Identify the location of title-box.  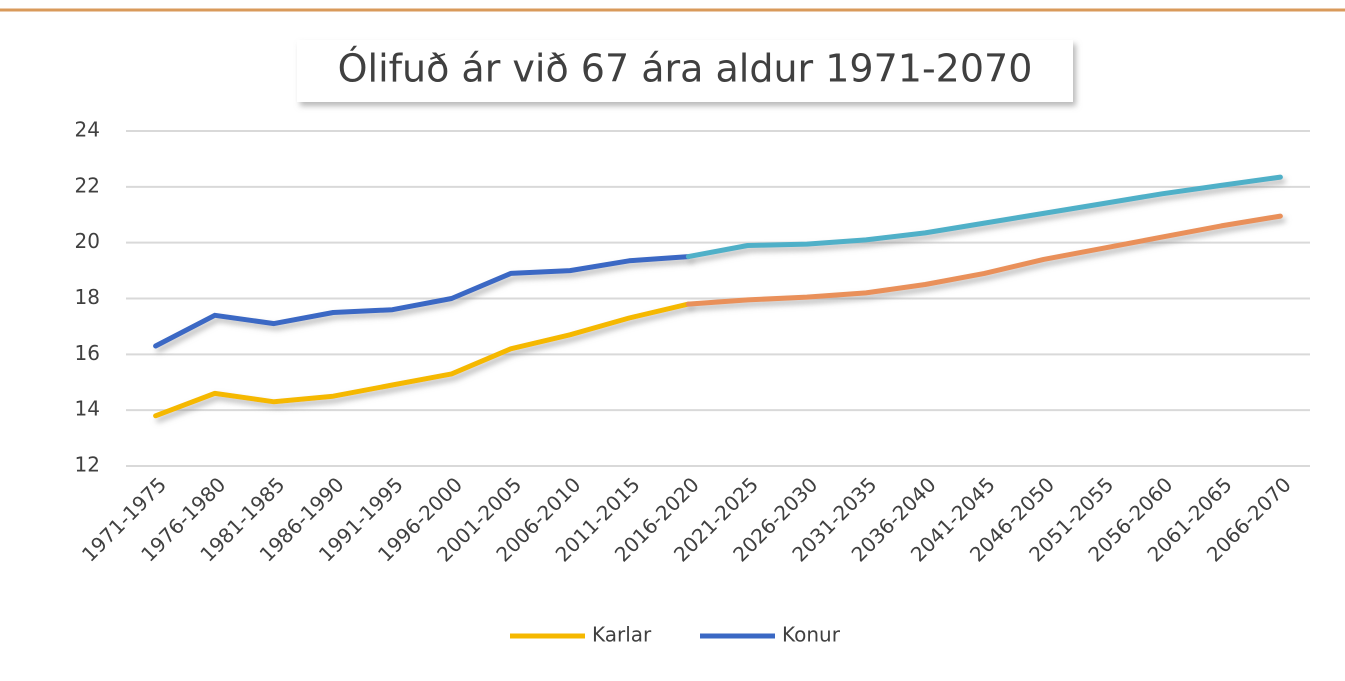
(685, 71).